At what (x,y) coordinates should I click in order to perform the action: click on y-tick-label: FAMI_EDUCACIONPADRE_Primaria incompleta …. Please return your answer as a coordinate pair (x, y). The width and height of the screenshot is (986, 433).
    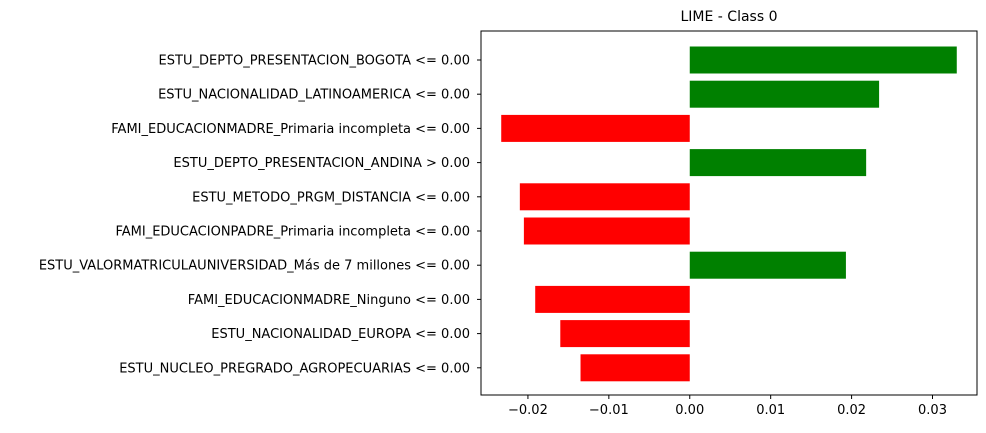
    Looking at the image, I should click on (292, 232).